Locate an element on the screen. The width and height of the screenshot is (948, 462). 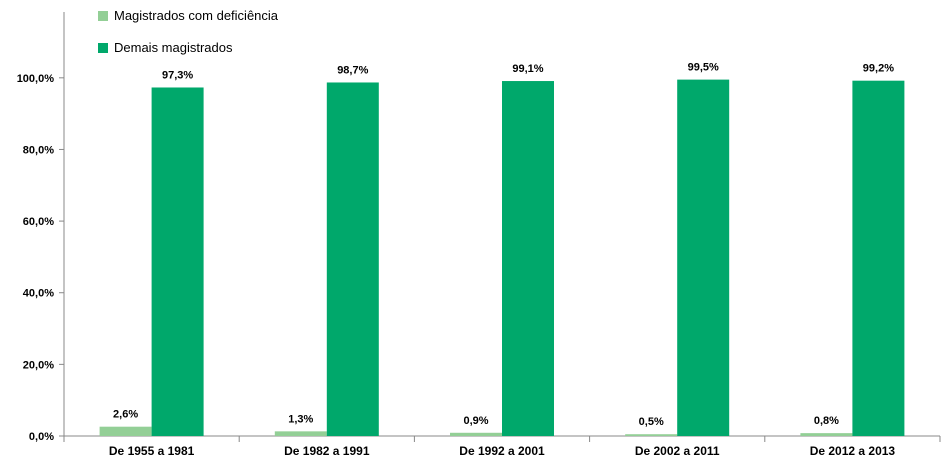
x-tick-label: De 2012 a 2013 is located at coordinates (853, 451).